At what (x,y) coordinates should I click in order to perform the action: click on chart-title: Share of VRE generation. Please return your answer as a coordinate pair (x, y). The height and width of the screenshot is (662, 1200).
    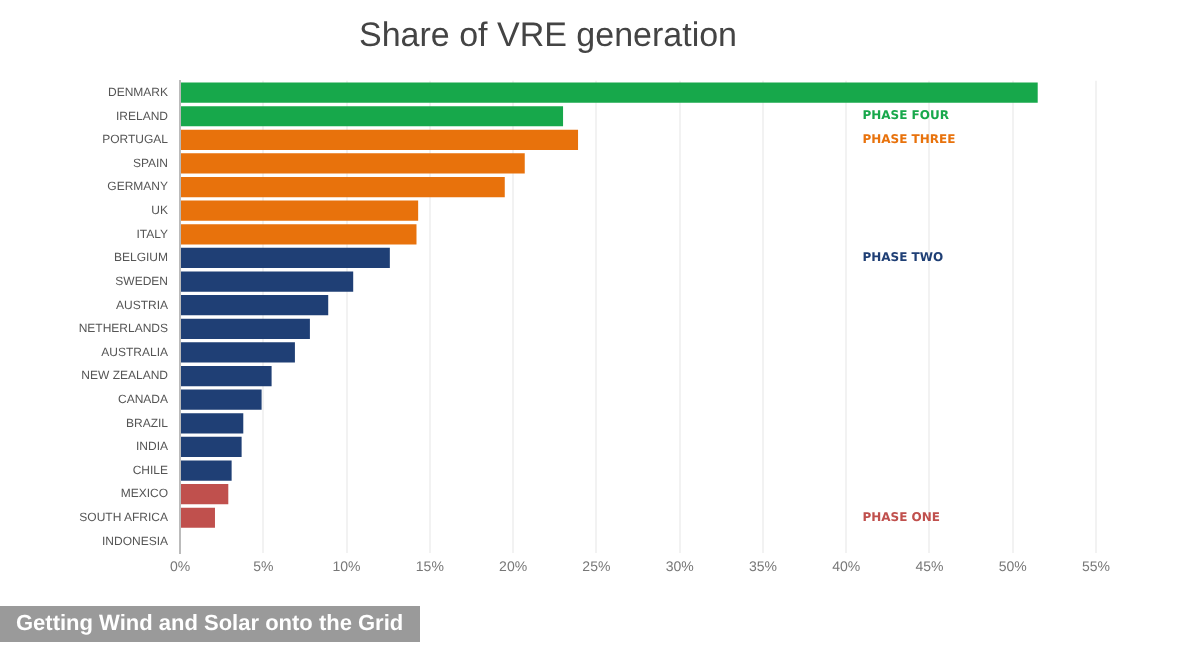
    Looking at the image, I should click on (548, 34).